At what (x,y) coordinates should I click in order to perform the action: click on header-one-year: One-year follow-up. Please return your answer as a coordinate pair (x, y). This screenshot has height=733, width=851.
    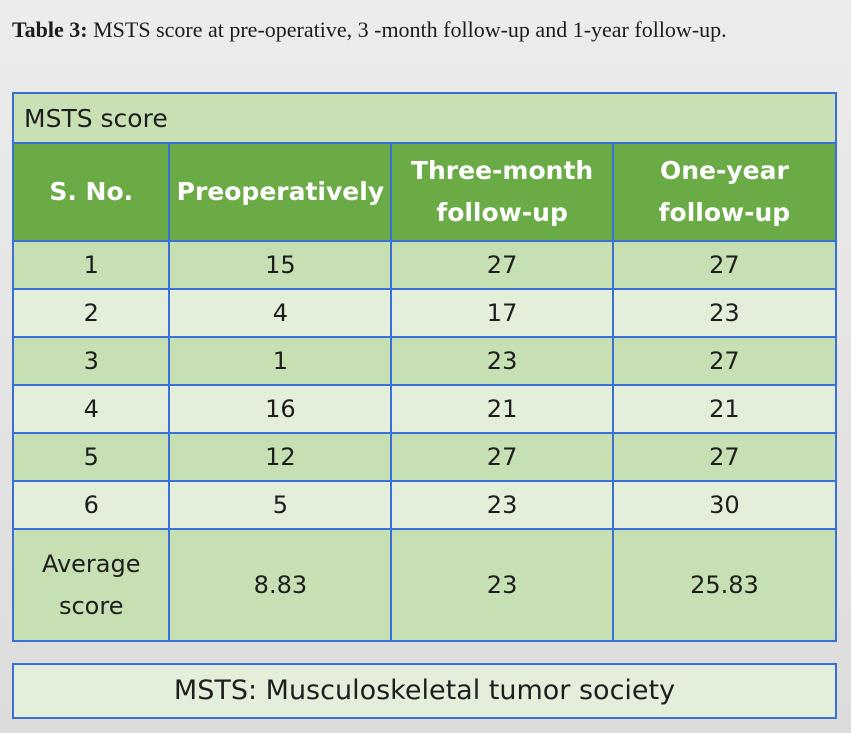
    Looking at the image, I should click on (724, 192).